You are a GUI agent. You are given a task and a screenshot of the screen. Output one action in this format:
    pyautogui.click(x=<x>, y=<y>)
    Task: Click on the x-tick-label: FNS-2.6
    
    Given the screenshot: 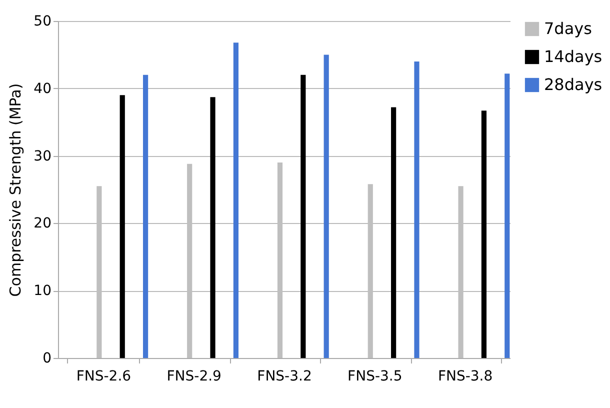 What is the action you would take?
    pyautogui.click(x=104, y=376)
    